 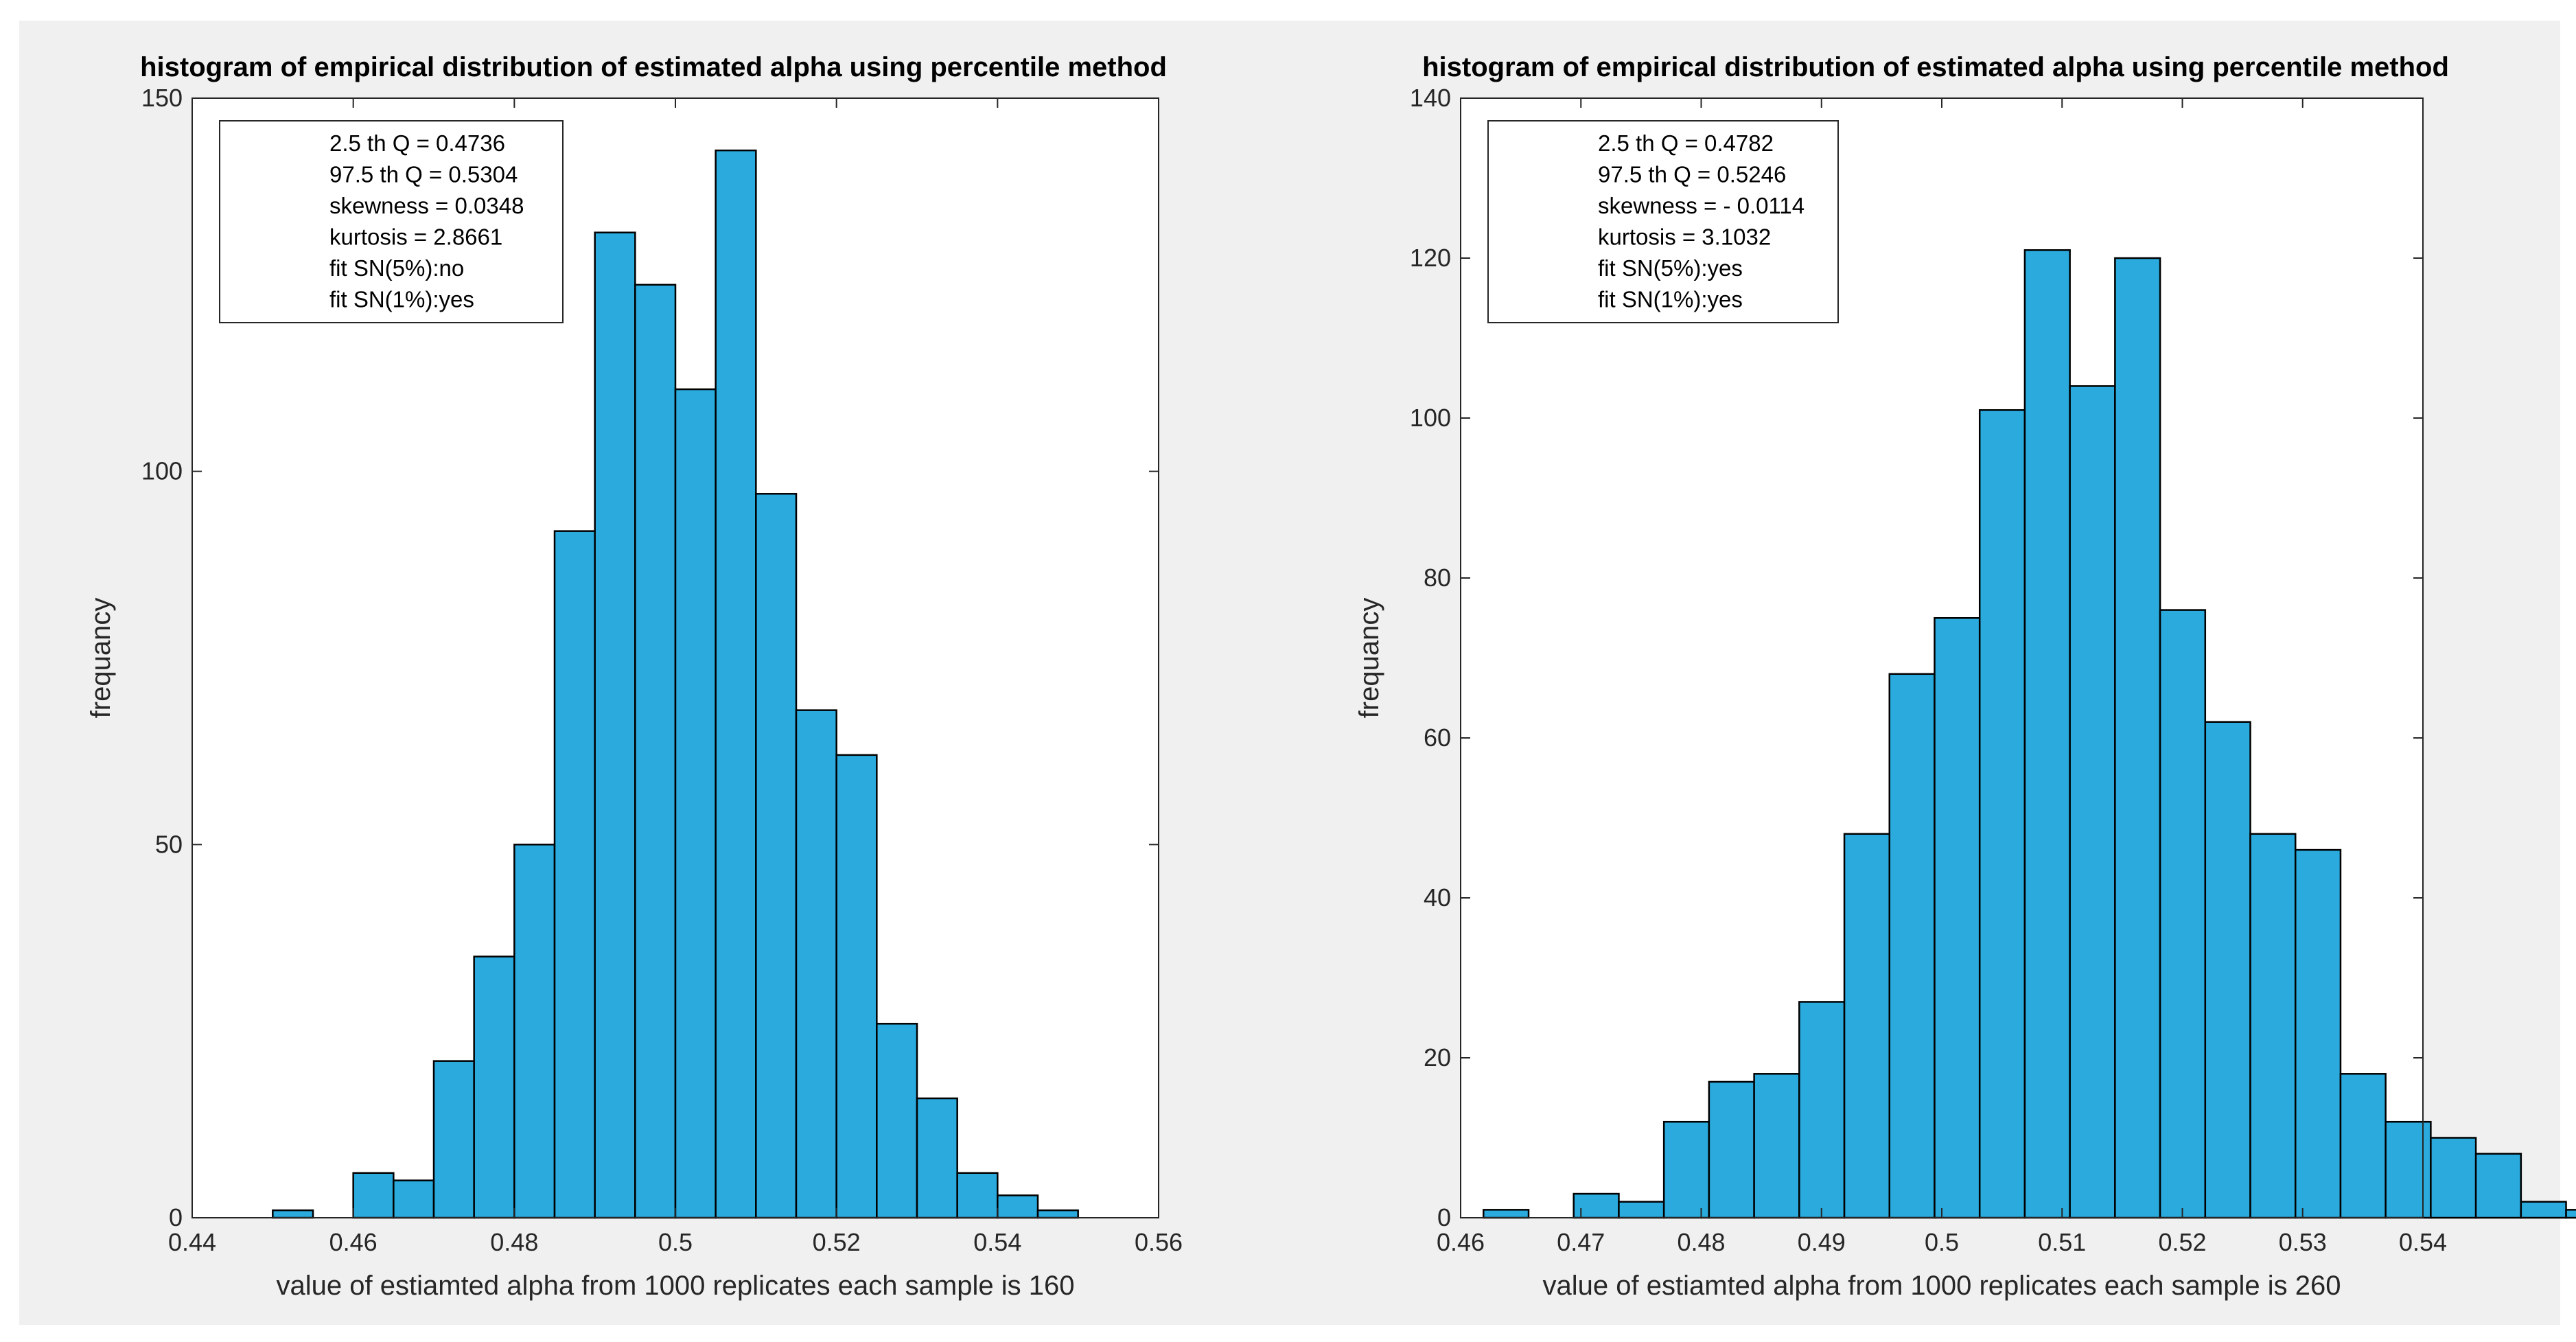 What do you see at coordinates (1684, 237) in the screenshot?
I see `legend-entry: kurtosis = 3.1032` at bounding box center [1684, 237].